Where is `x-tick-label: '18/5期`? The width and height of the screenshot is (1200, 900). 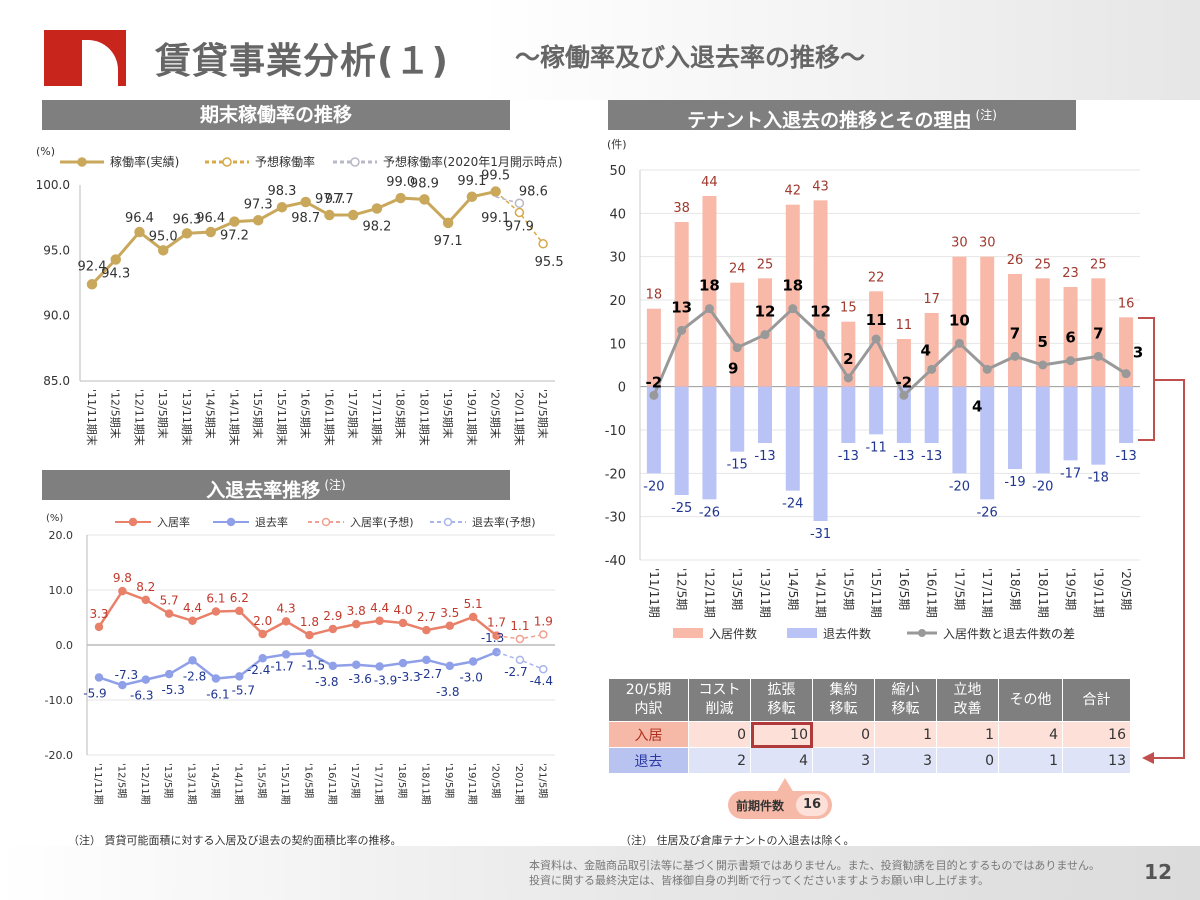
x-tick-label: '18/5期 is located at coordinates (1015, 589).